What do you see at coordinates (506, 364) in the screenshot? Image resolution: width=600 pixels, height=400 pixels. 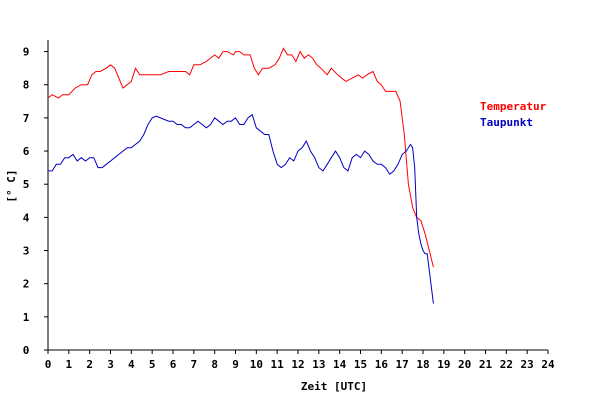 I see `x-tick-label: 22` at bounding box center [506, 364].